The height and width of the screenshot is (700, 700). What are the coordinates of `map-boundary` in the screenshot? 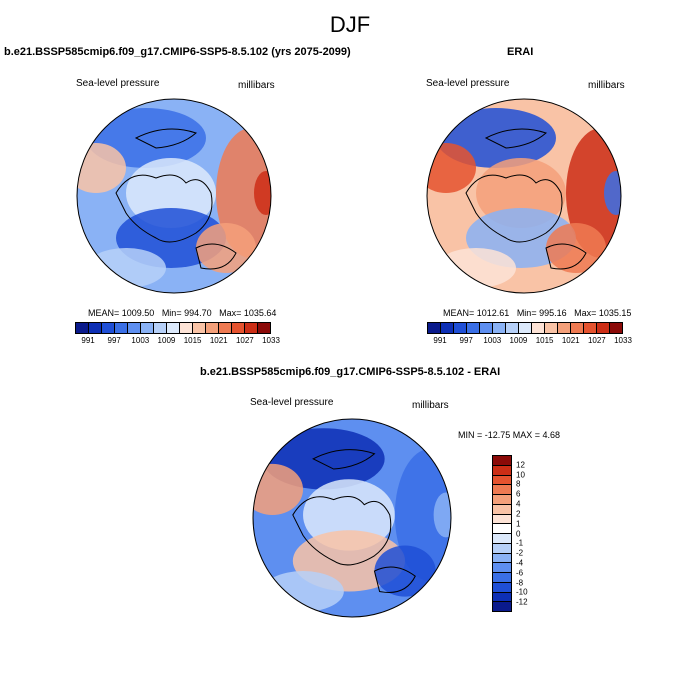 It's located at (174, 196).